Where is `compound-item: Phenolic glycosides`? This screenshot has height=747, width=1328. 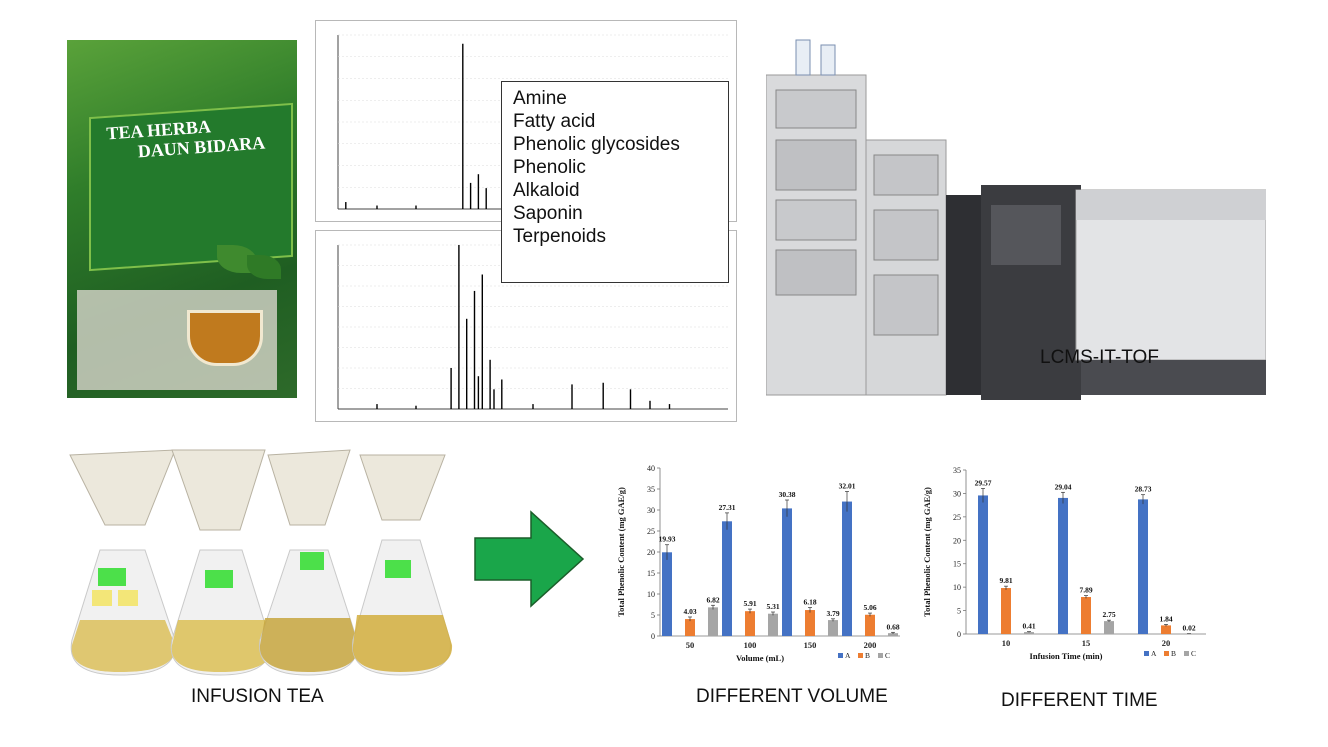
compound-item: Phenolic glycosides is located at coordinates (596, 144).